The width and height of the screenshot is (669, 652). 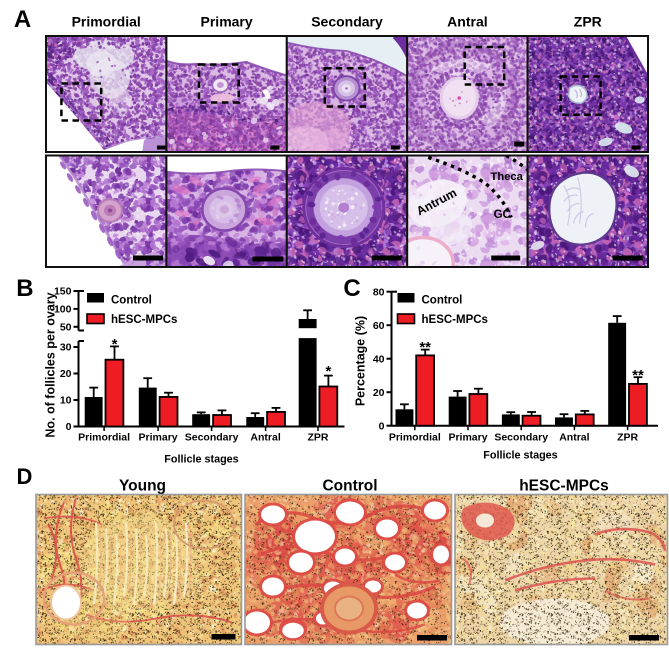 I want to click on svg-text: 80, so click(x=379, y=292).